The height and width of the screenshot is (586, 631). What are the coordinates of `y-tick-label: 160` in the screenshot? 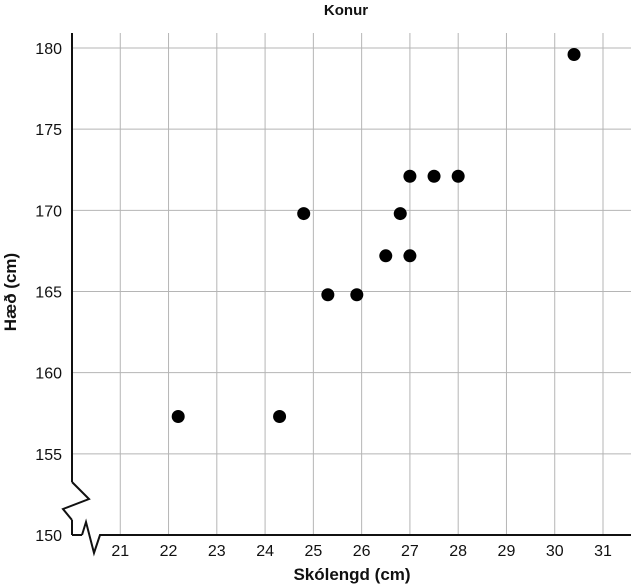 It's located at (48, 374).